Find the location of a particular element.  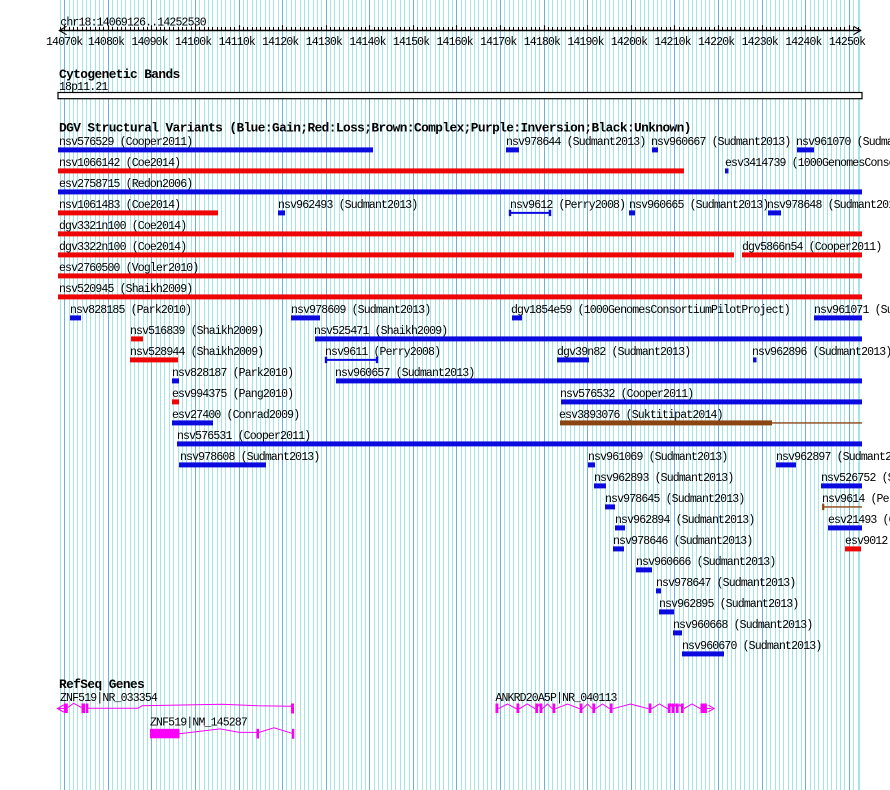

svg-text: nsv962895 (Sudmant2013) is located at coordinates (728, 604).